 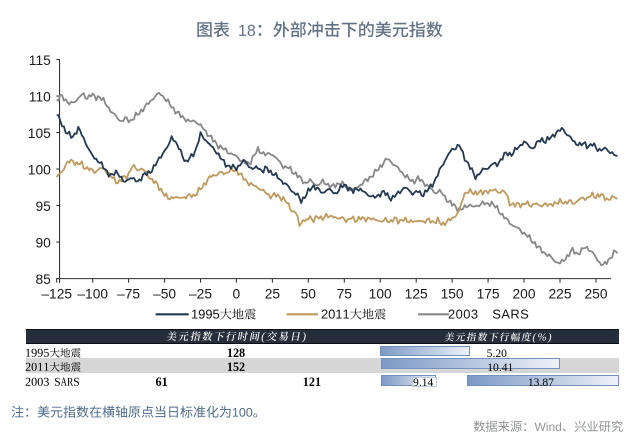 I want to click on svg-text: –75, so click(x=128, y=294).